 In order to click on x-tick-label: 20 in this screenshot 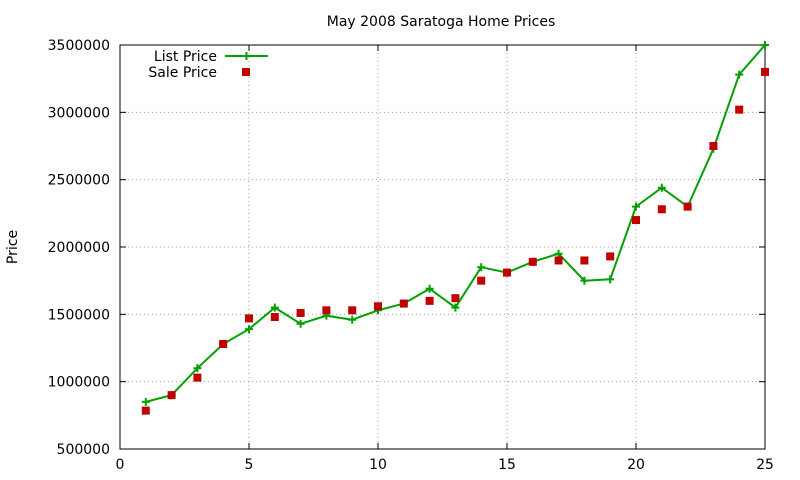, I will do `click(636, 465)`.